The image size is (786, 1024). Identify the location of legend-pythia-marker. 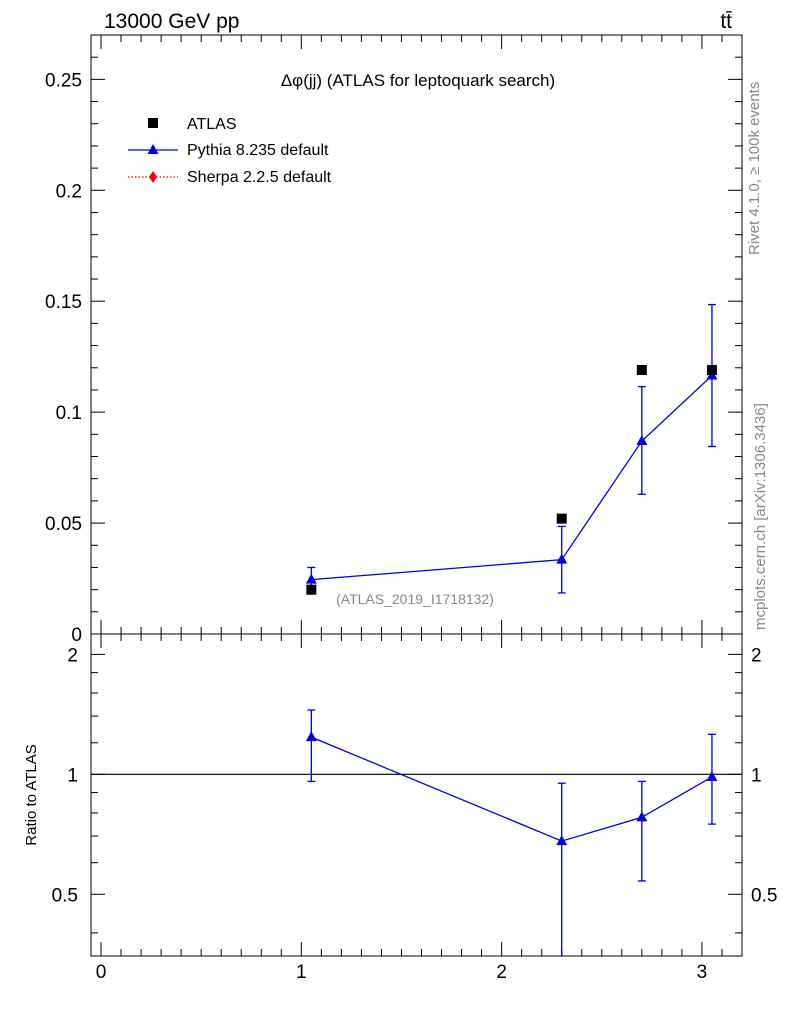
(153, 149).